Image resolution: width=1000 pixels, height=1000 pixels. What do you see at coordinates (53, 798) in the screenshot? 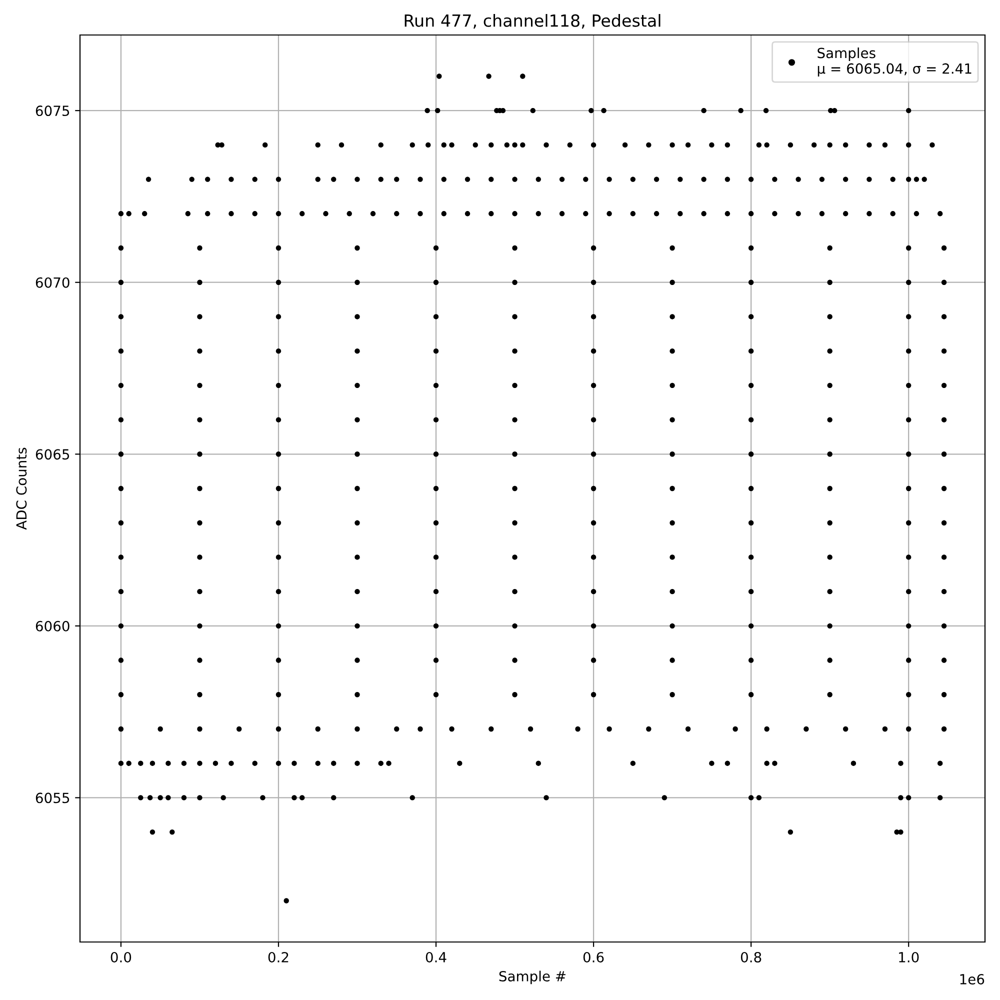
I see `y-tick-label: 6055` at bounding box center [53, 798].